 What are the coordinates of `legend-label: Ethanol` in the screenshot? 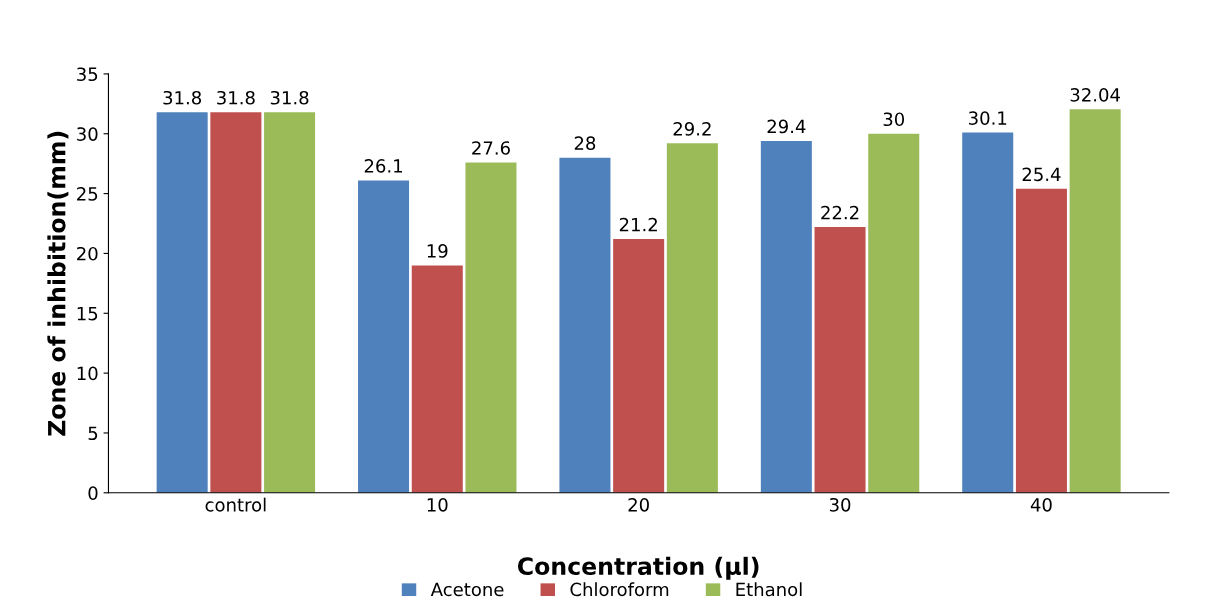 It's located at (769, 589).